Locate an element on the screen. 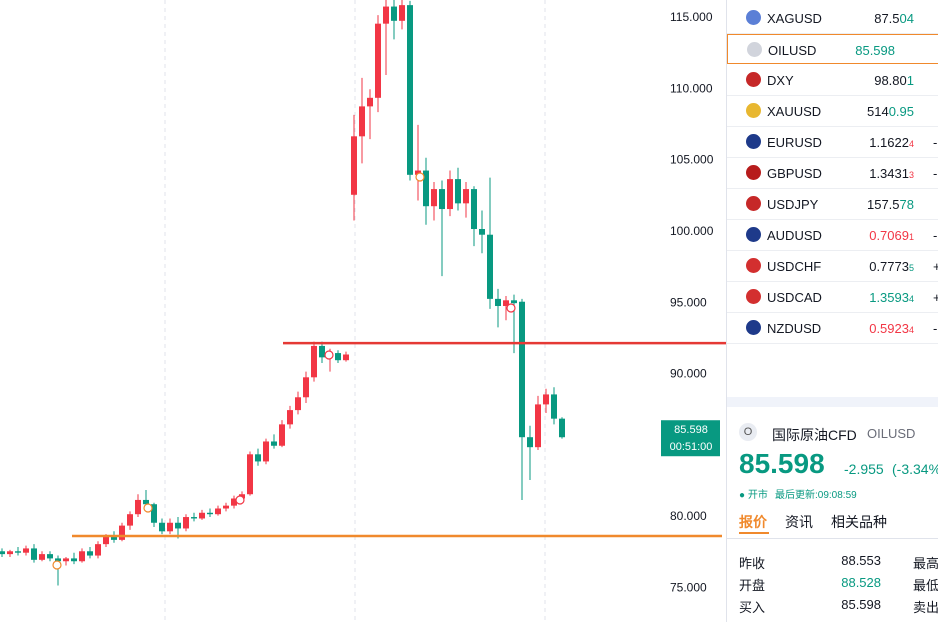  watch-row: DXY 98.801 is located at coordinates (832, 80).